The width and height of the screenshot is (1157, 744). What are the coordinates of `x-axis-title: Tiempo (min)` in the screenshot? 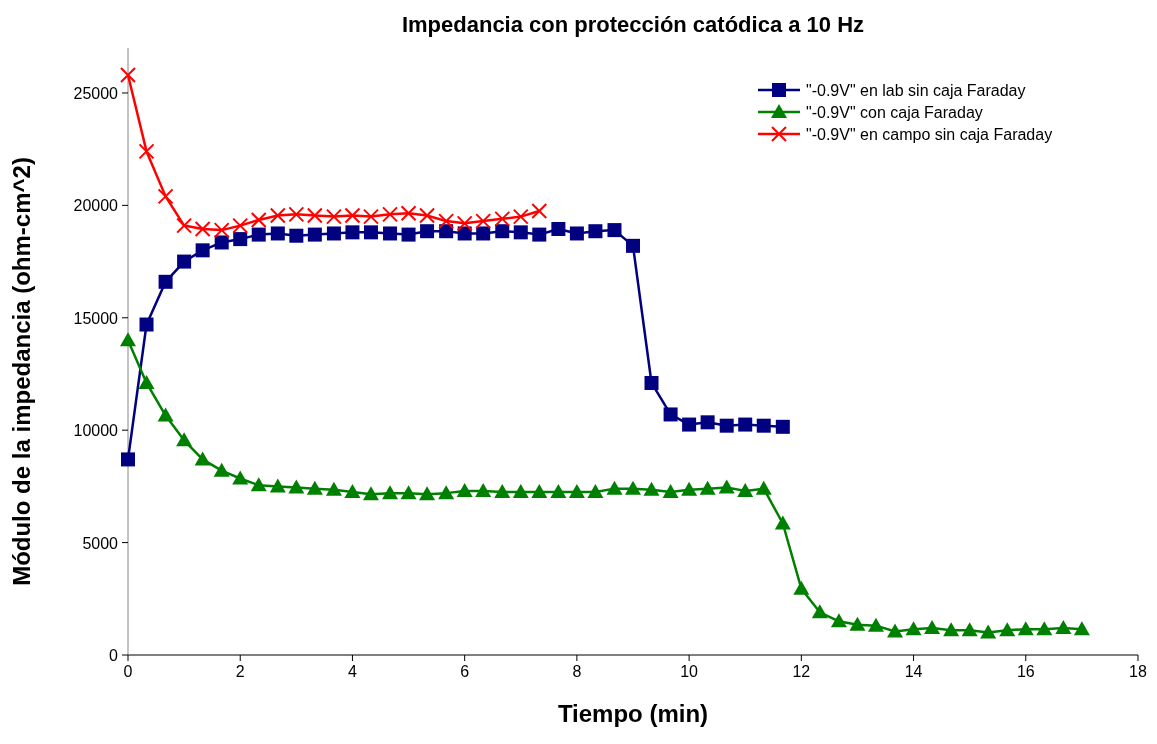 It's located at (633, 713).